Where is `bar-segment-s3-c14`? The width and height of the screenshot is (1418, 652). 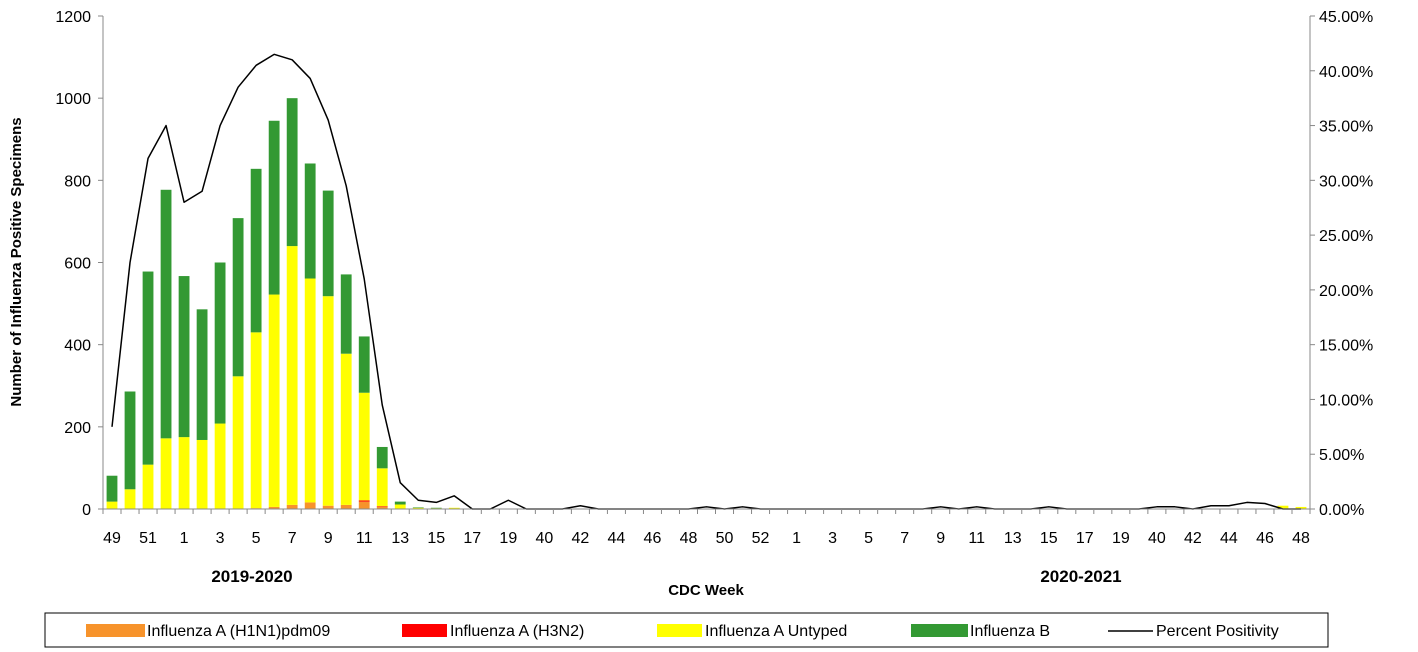 bar-segment-s3-c14 is located at coordinates (364, 364).